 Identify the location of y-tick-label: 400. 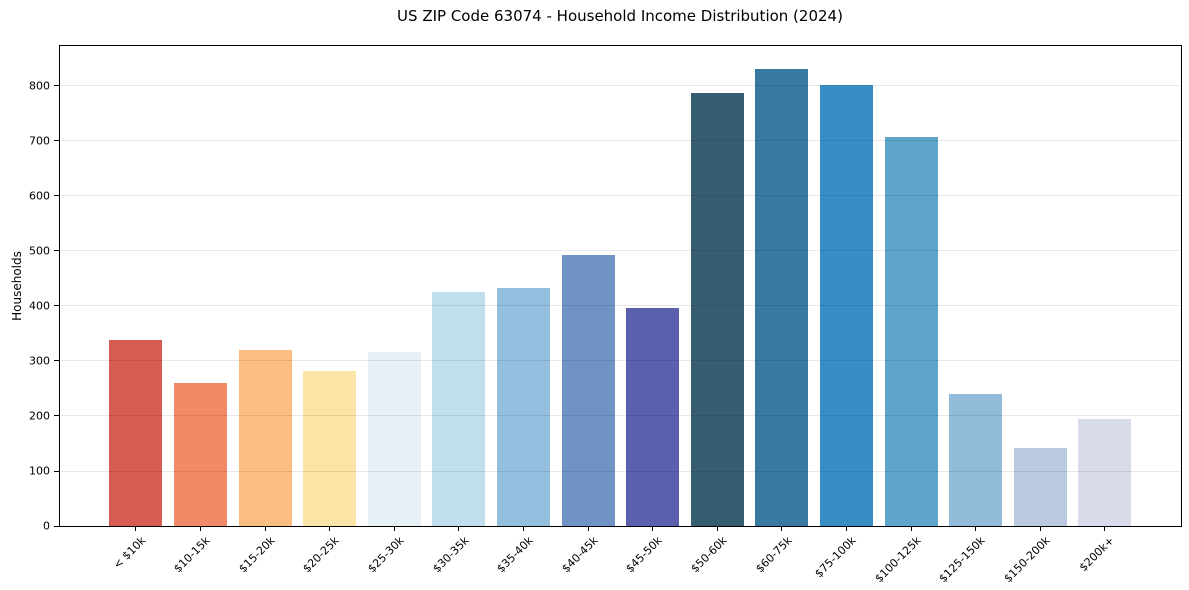
(39, 306).